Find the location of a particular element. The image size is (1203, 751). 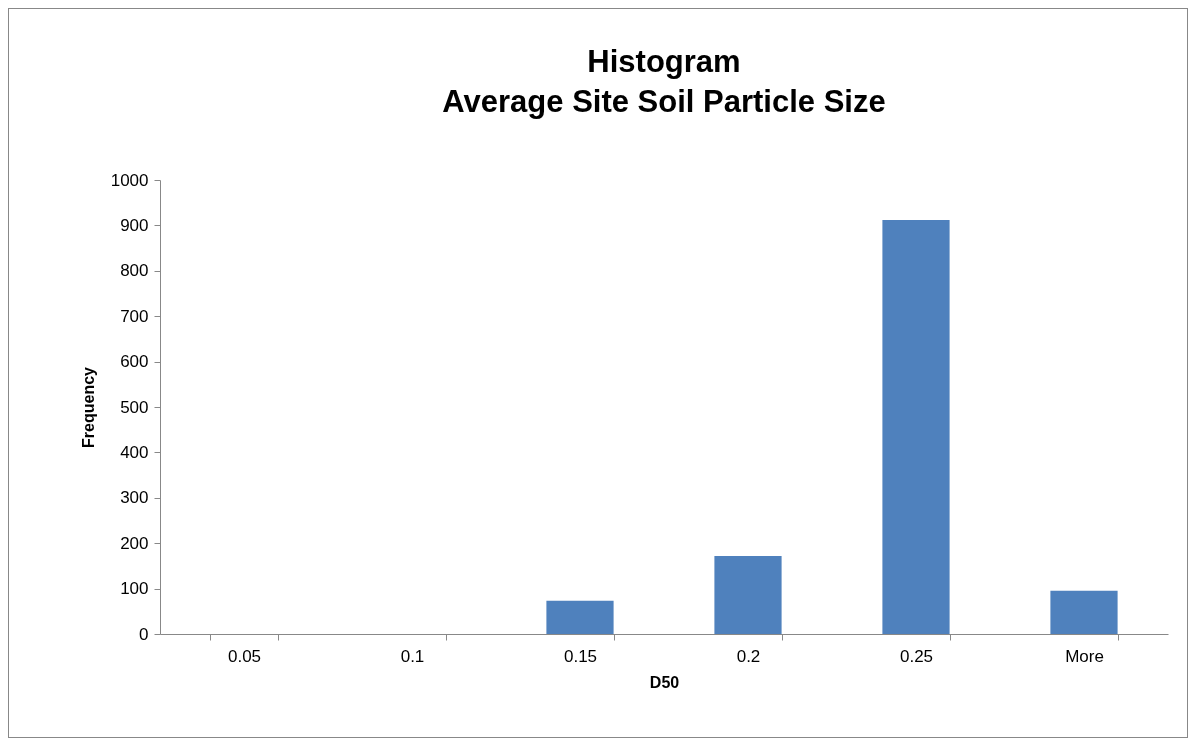

x-tick-label: 0.15 is located at coordinates (580, 656).